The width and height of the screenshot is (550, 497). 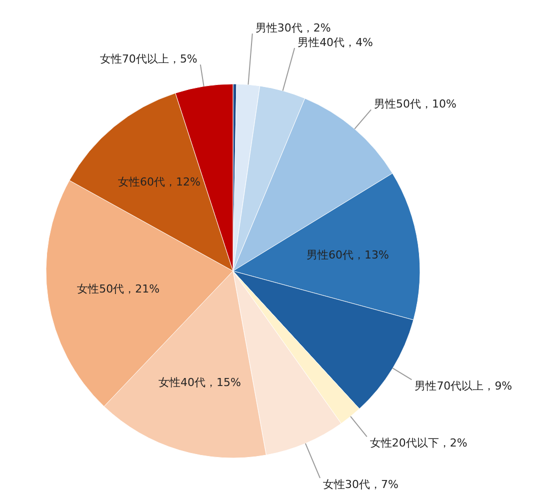 I want to click on data-label: ，12%, so click(x=183, y=182).